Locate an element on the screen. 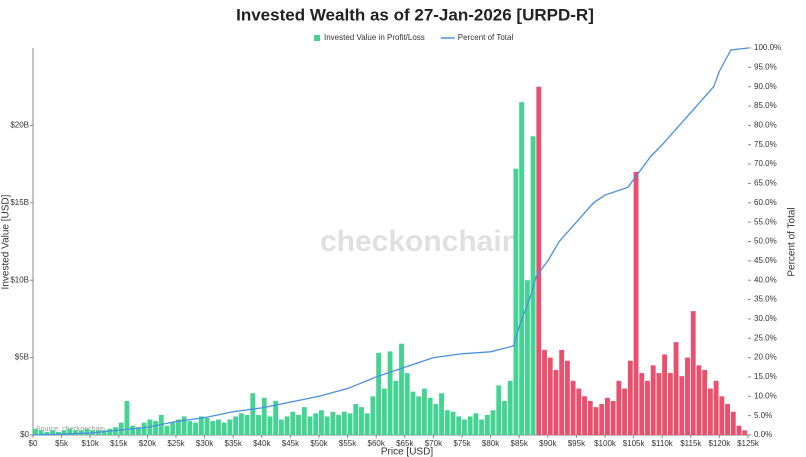  y2-tick-label: 75.0% is located at coordinates (765, 144).